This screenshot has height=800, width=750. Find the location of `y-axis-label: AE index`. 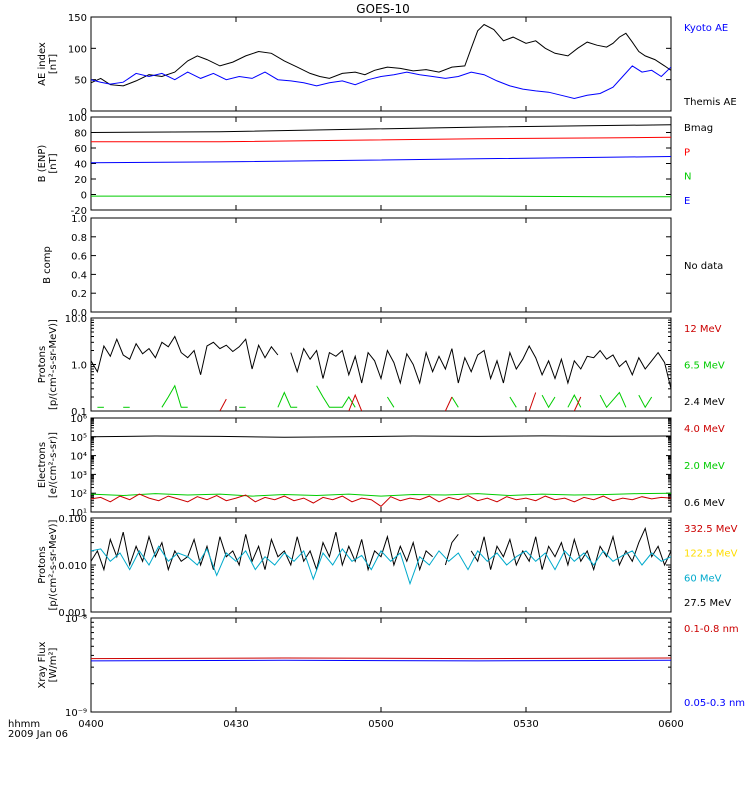

y-axis-label: AE index is located at coordinates (42, 64).